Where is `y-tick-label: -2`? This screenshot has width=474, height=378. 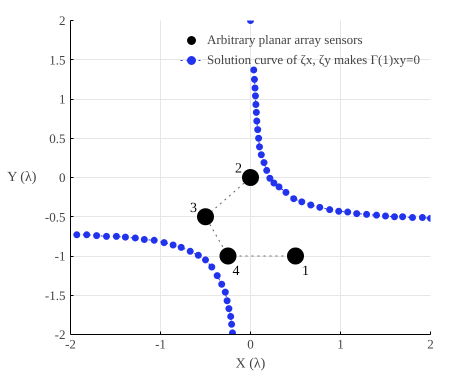
y-tick-label: -2 is located at coordinates (60, 334).